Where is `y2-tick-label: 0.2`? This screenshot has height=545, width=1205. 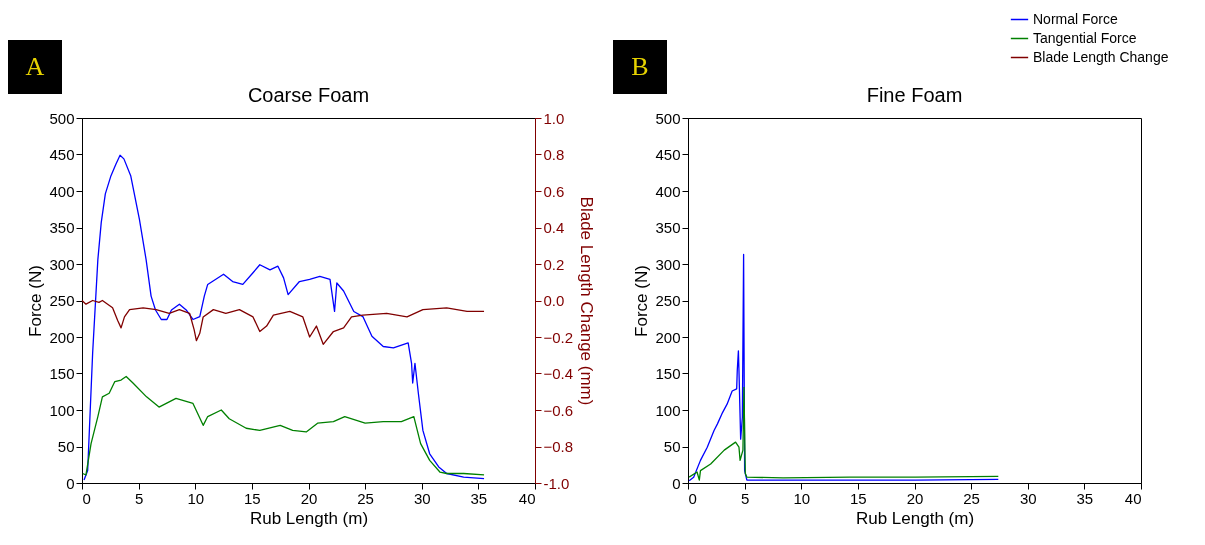 y2-tick-label: 0.2 is located at coordinates (554, 264).